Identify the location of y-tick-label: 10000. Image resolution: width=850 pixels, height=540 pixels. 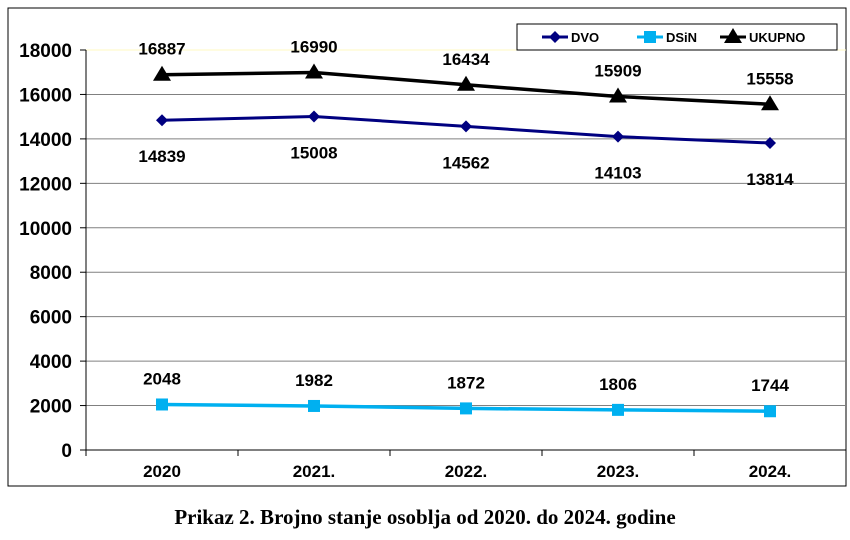
(45, 229).